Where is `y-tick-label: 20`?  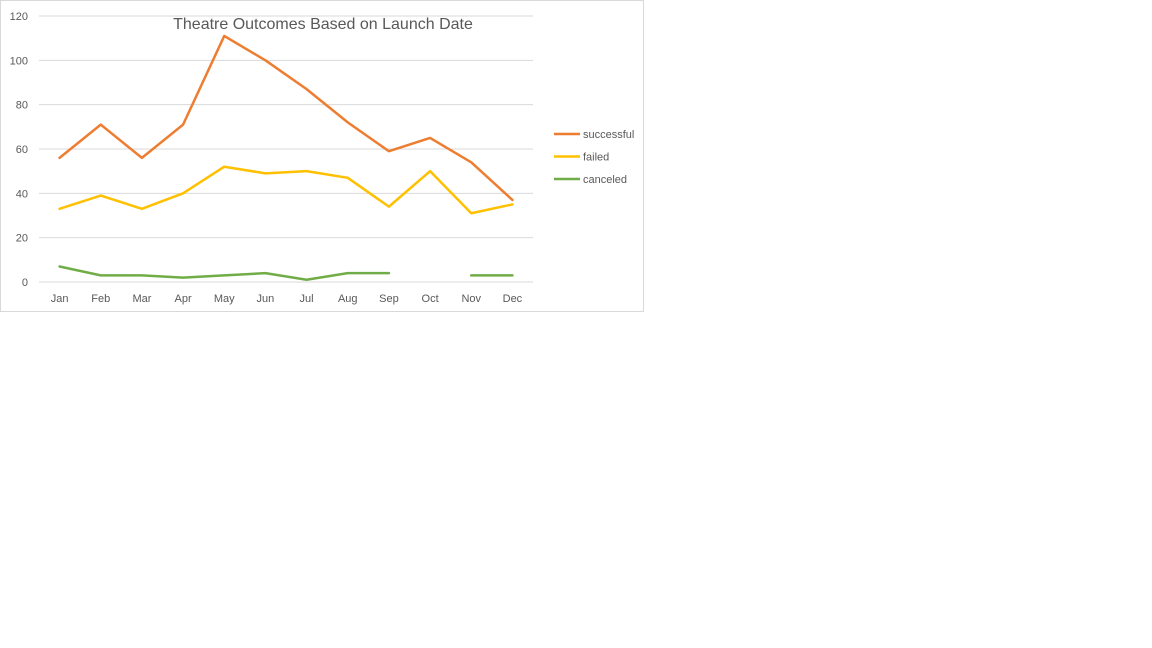 y-tick-label: 20 is located at coordinates (22, 239).